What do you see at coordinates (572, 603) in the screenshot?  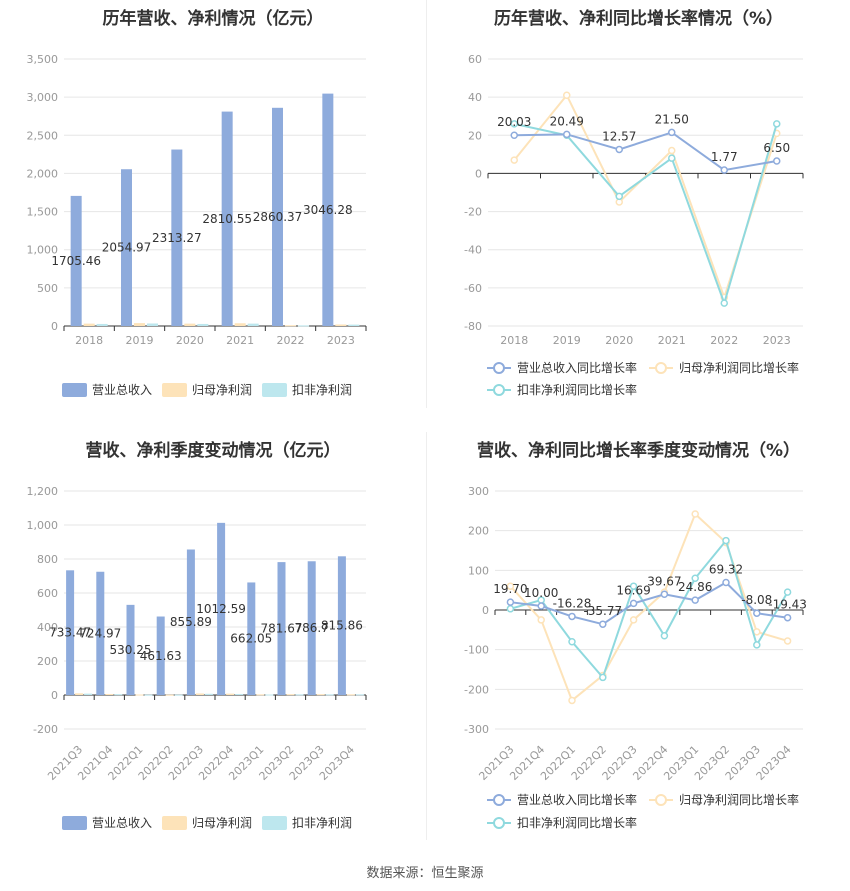 I see `point-value-label: -16.28` at bounding box center [572, 603].